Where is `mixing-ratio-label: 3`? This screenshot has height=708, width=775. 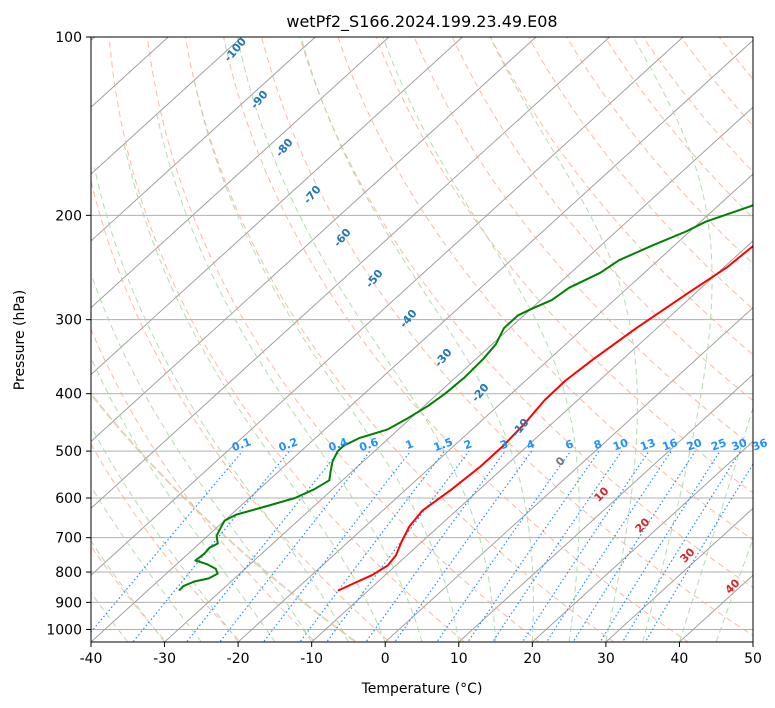
mixing-ratio-label: 3 is located at coordinates (504, 444).